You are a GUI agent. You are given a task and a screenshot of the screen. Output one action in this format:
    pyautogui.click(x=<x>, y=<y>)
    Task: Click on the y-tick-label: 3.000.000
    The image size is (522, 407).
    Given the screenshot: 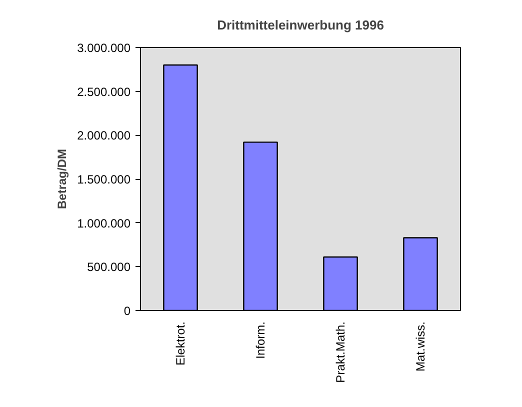 What is the action you would take?
    pyautogui.click(x=104, y=48)
    